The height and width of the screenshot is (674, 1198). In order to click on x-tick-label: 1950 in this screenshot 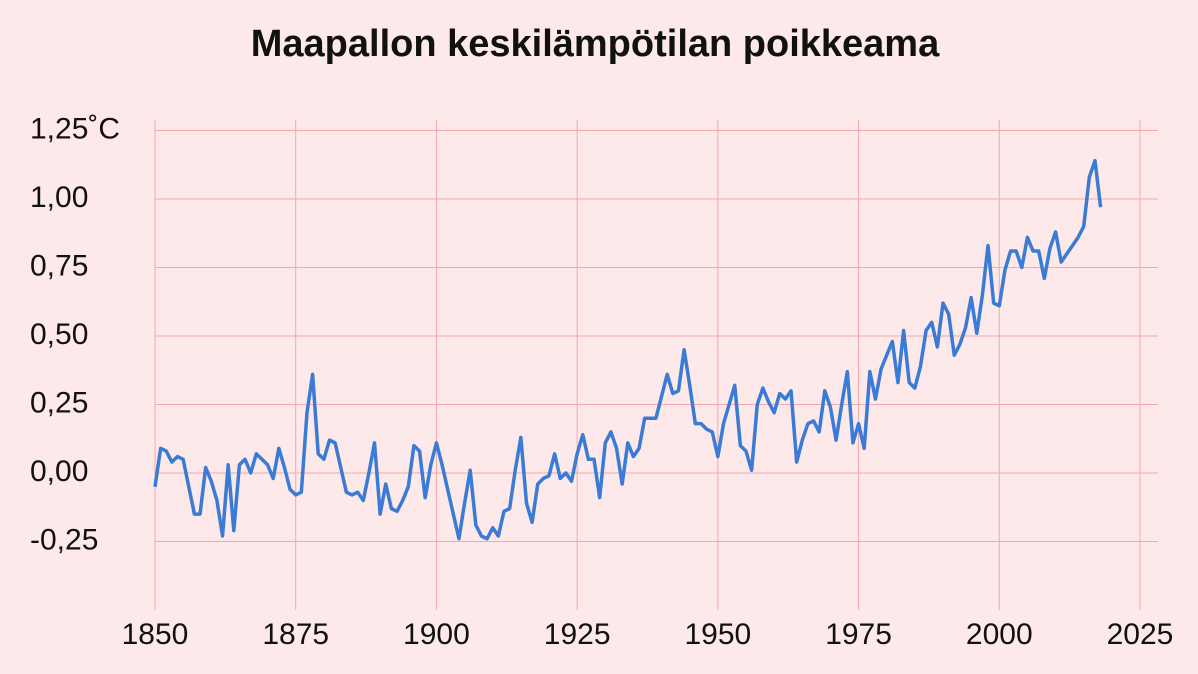, I will do `click(717, 634)`.